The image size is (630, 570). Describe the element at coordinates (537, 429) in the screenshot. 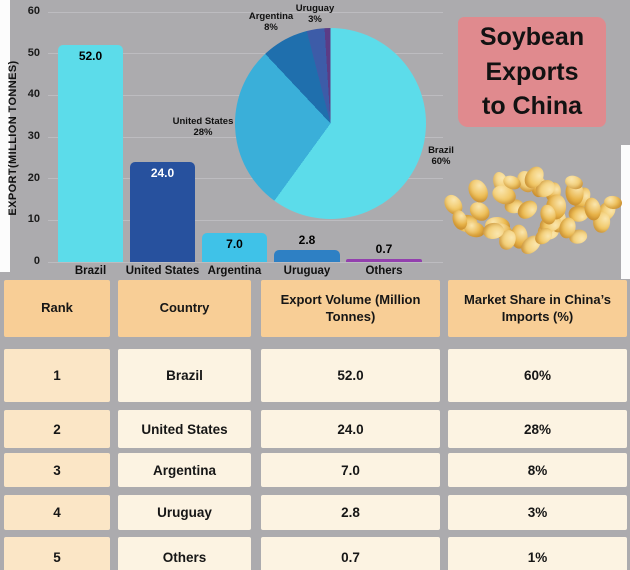

I see `table-cell: 28%` at that location.